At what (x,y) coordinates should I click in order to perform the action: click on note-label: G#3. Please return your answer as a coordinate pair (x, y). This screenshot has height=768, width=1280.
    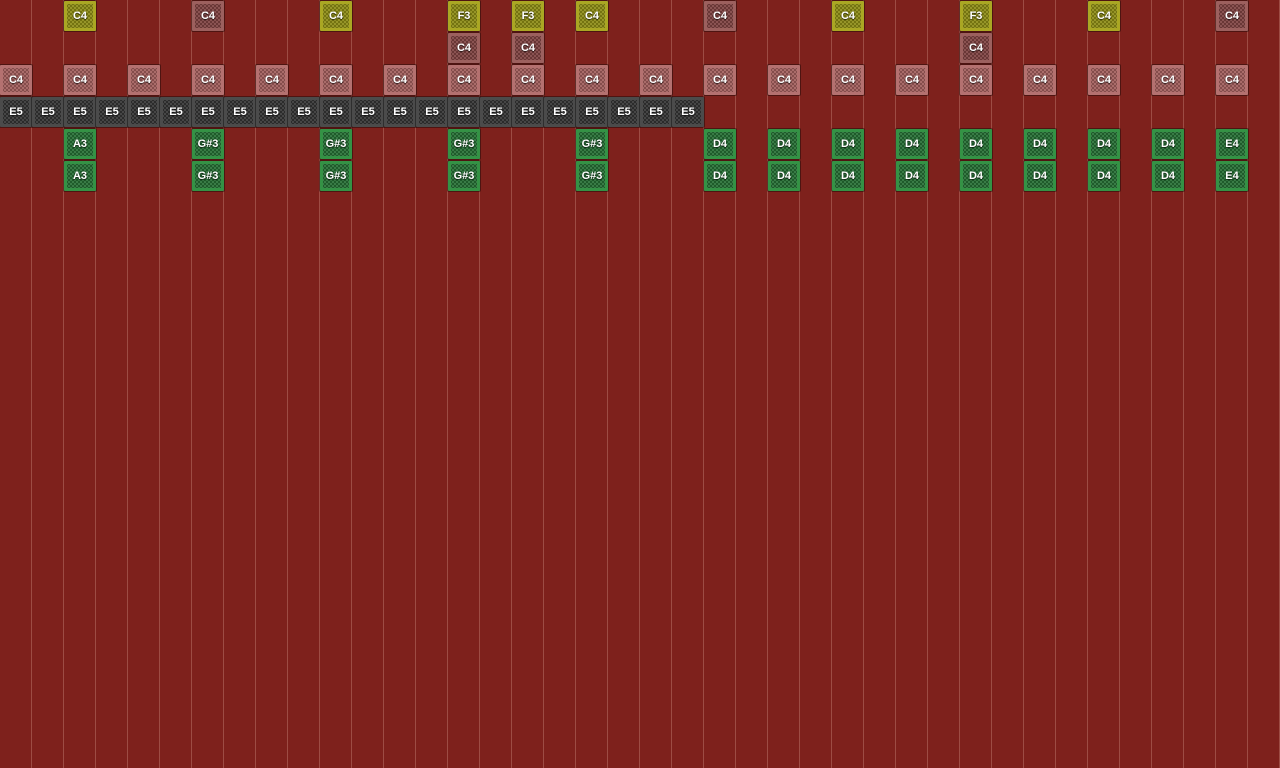
    Looking at the image, I should click on (464, 175).